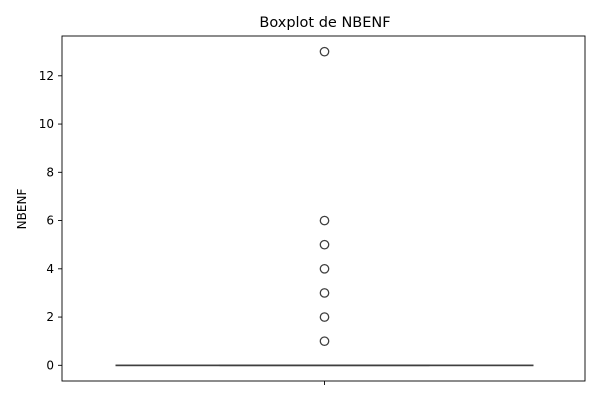  Describe the element at coordinates (46, 76) in the screenshot. I see `y-tick-label: 12` at that location.